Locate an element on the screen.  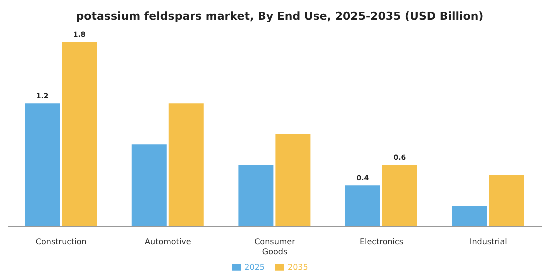
legend-label: 2025 is located at coordinates (254, 267).